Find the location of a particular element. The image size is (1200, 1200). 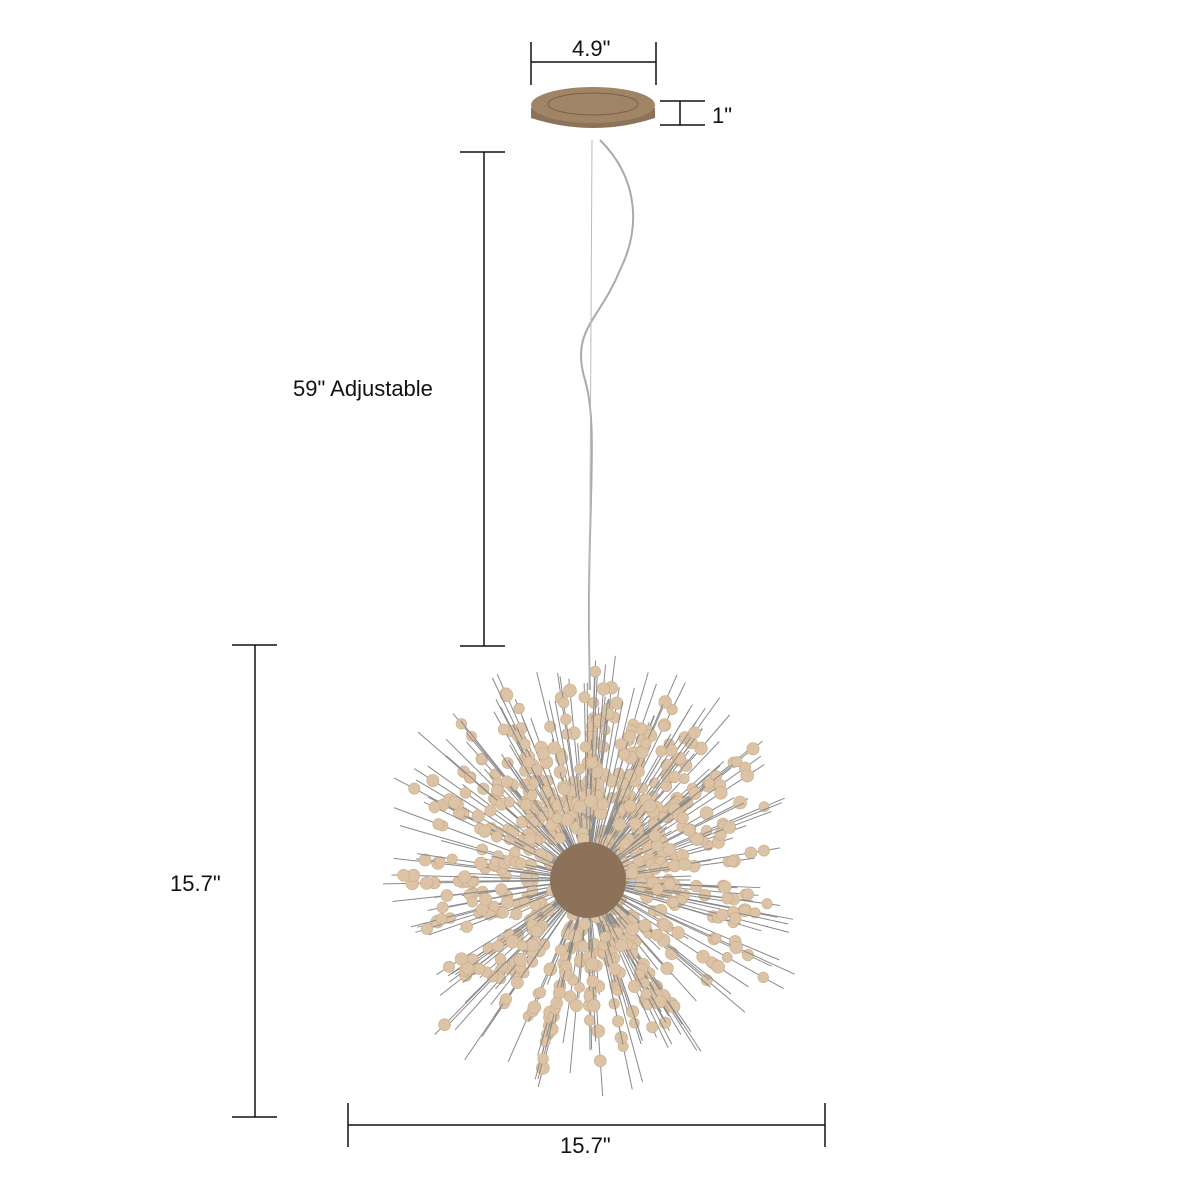

suspension-cable is located at coordinates (590, 415).